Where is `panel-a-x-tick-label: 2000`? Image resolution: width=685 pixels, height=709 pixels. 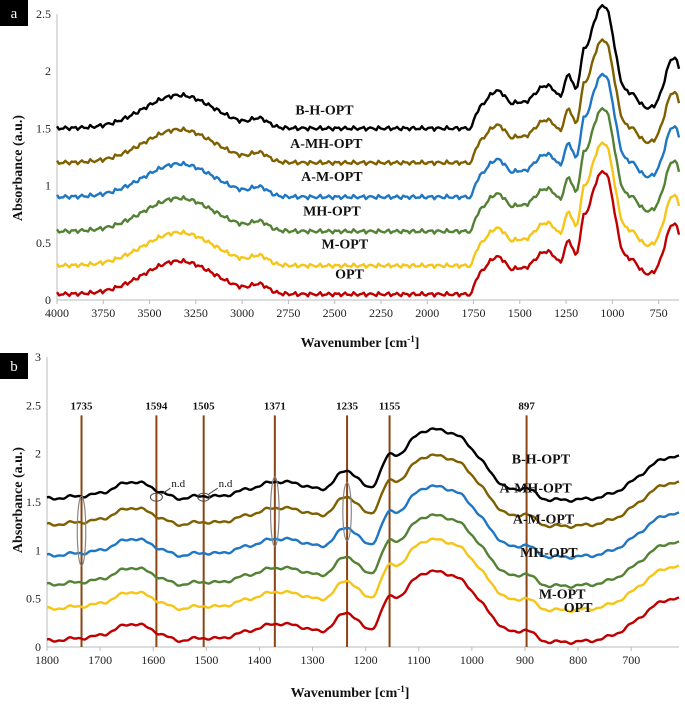 panel-a-x-tick-label: 2000 is located at coordinates (427, 313).